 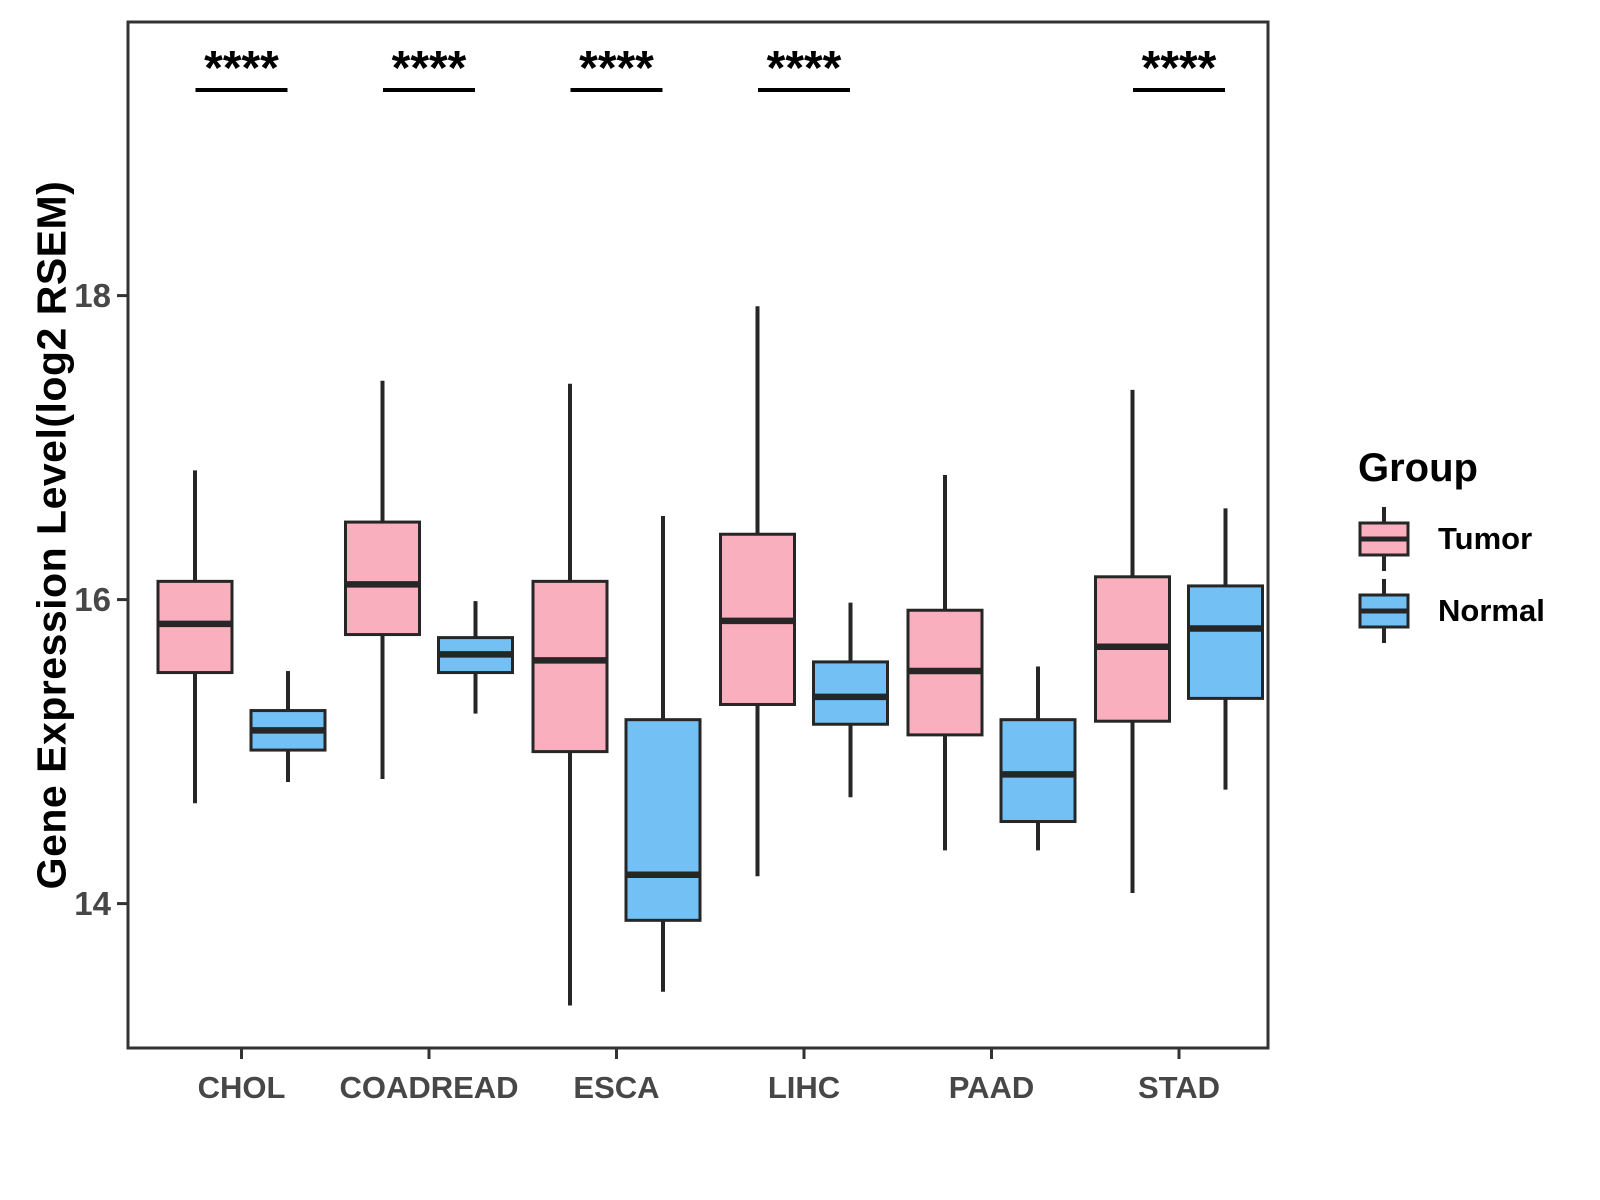 What do you see at coordinates (1179, 1087) in the screenshot?
I see `x-tick-label-STAD: STAD` at bounding box center [1179, 1087].